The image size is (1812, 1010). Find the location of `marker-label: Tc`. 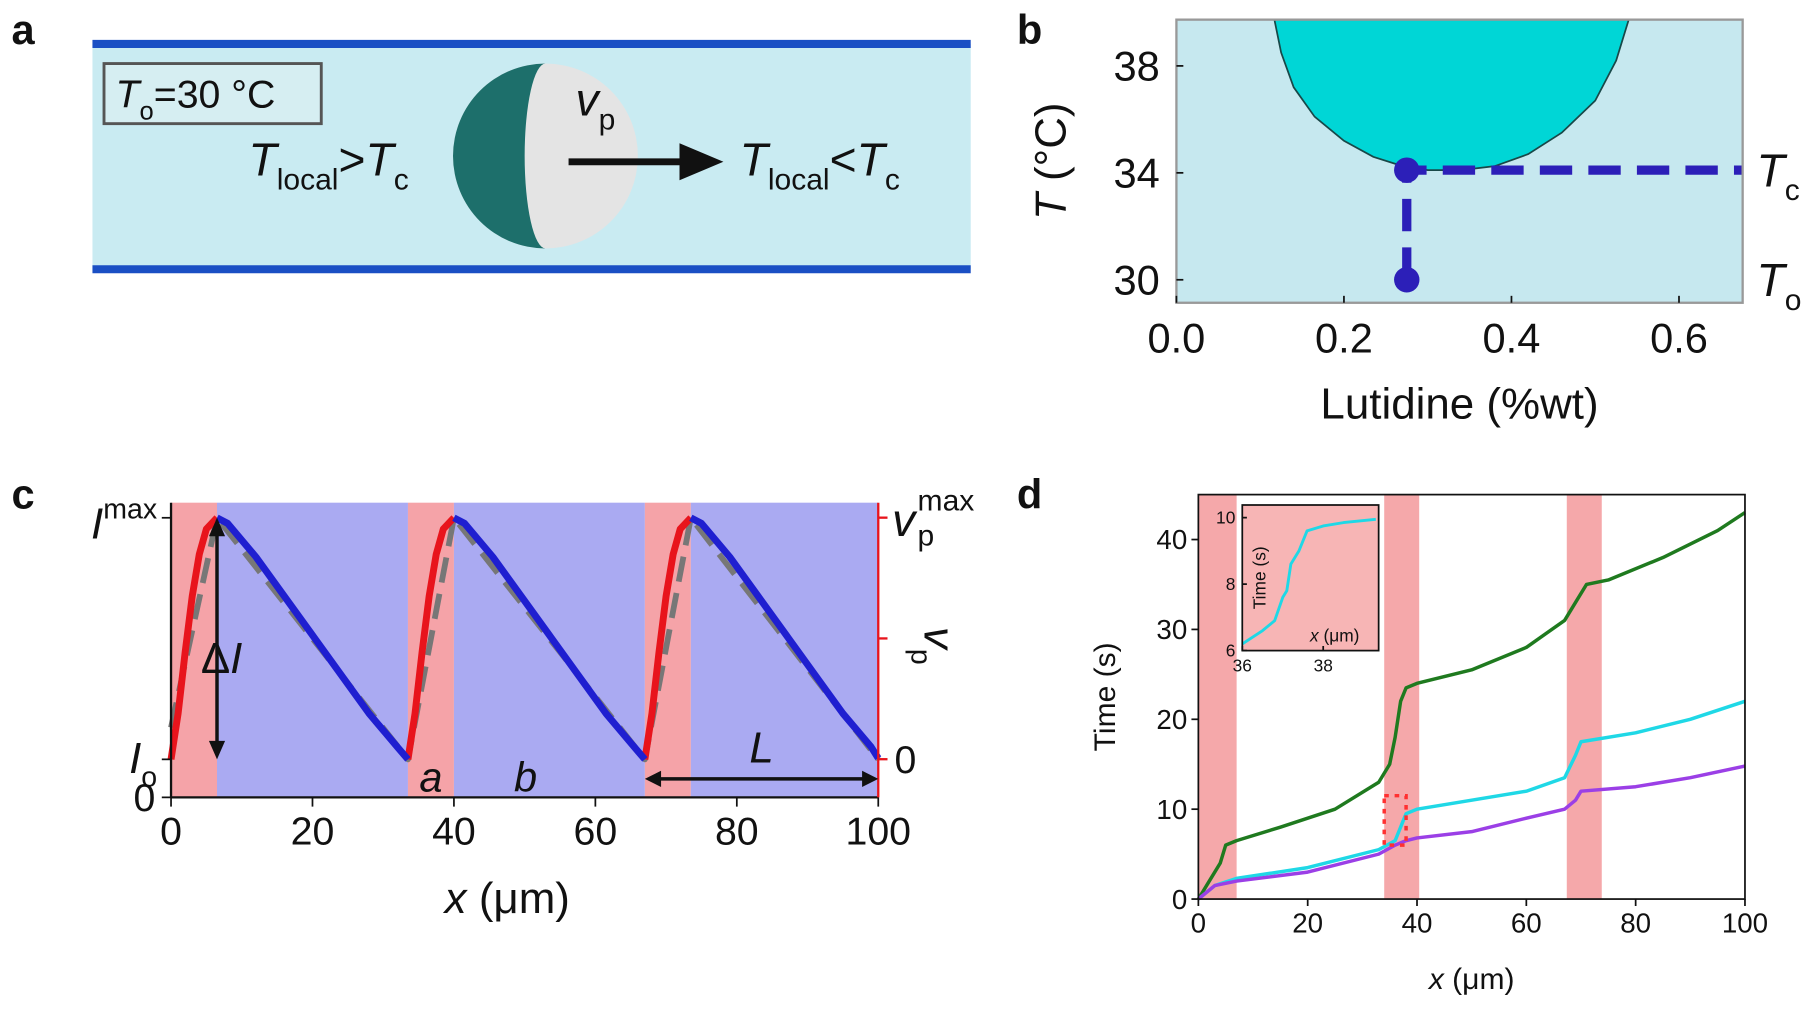

marker-label: Tc is located at coordinates (1778, 175).